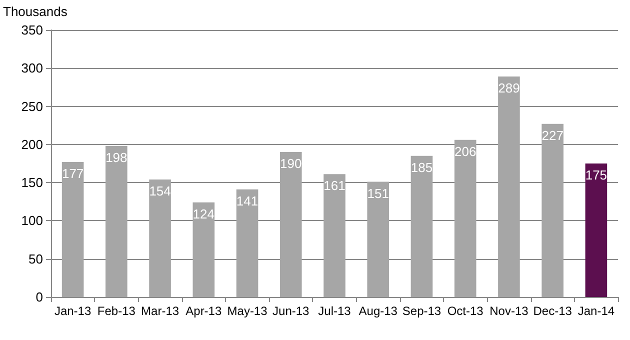  What do you see at coordinates (247, 311) in the screenshot?
I see `x-tick-label: May-13` at bounding box center [247, 311].